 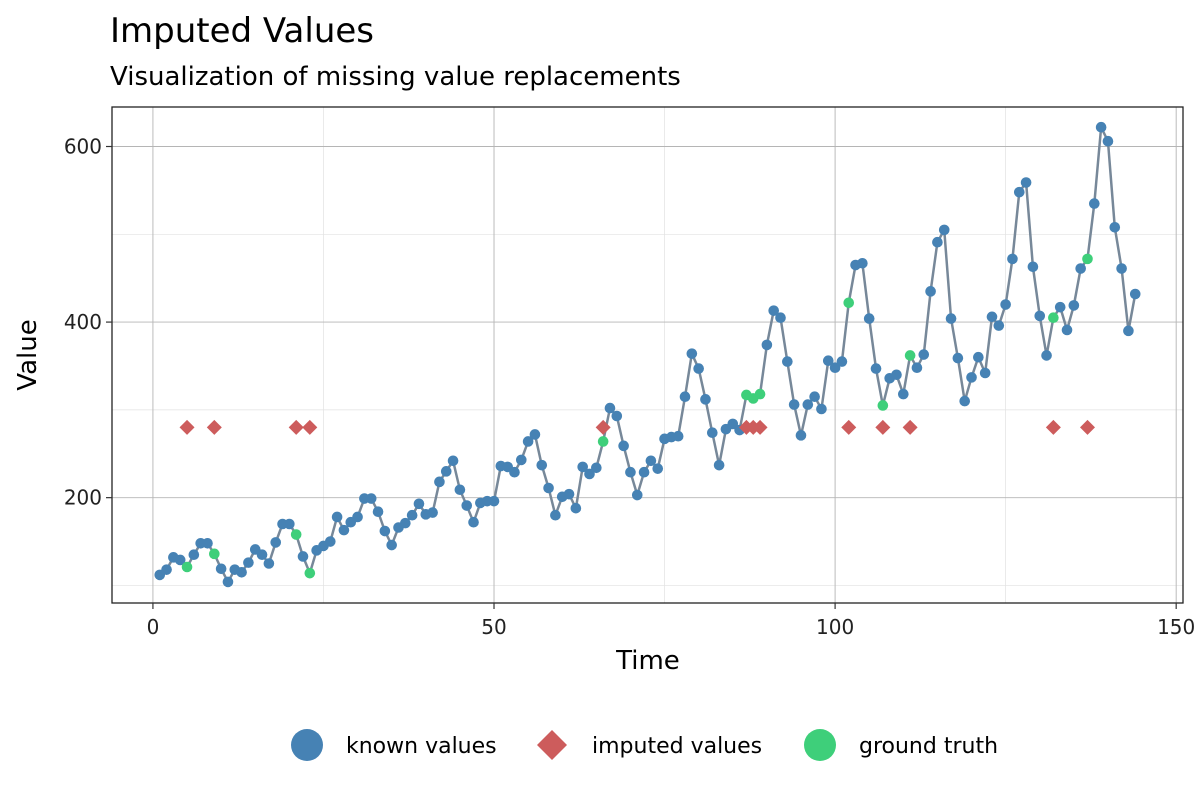 What do you see at coordinates (552, 745) in the screenshot?
I see `legend-imputed-key` at bounding box center [552, 745].